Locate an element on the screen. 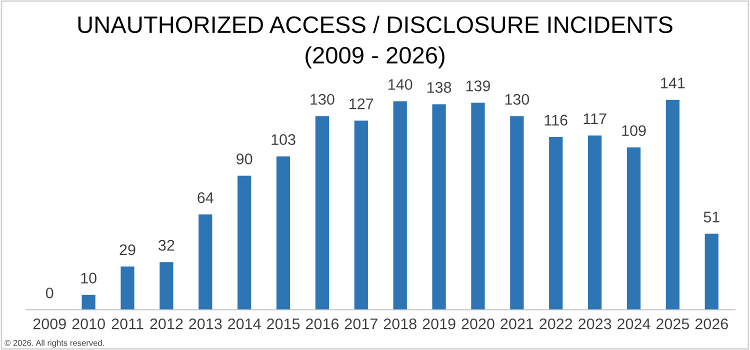  x-tick-label: 2019 is located at coordinates (439, 324).